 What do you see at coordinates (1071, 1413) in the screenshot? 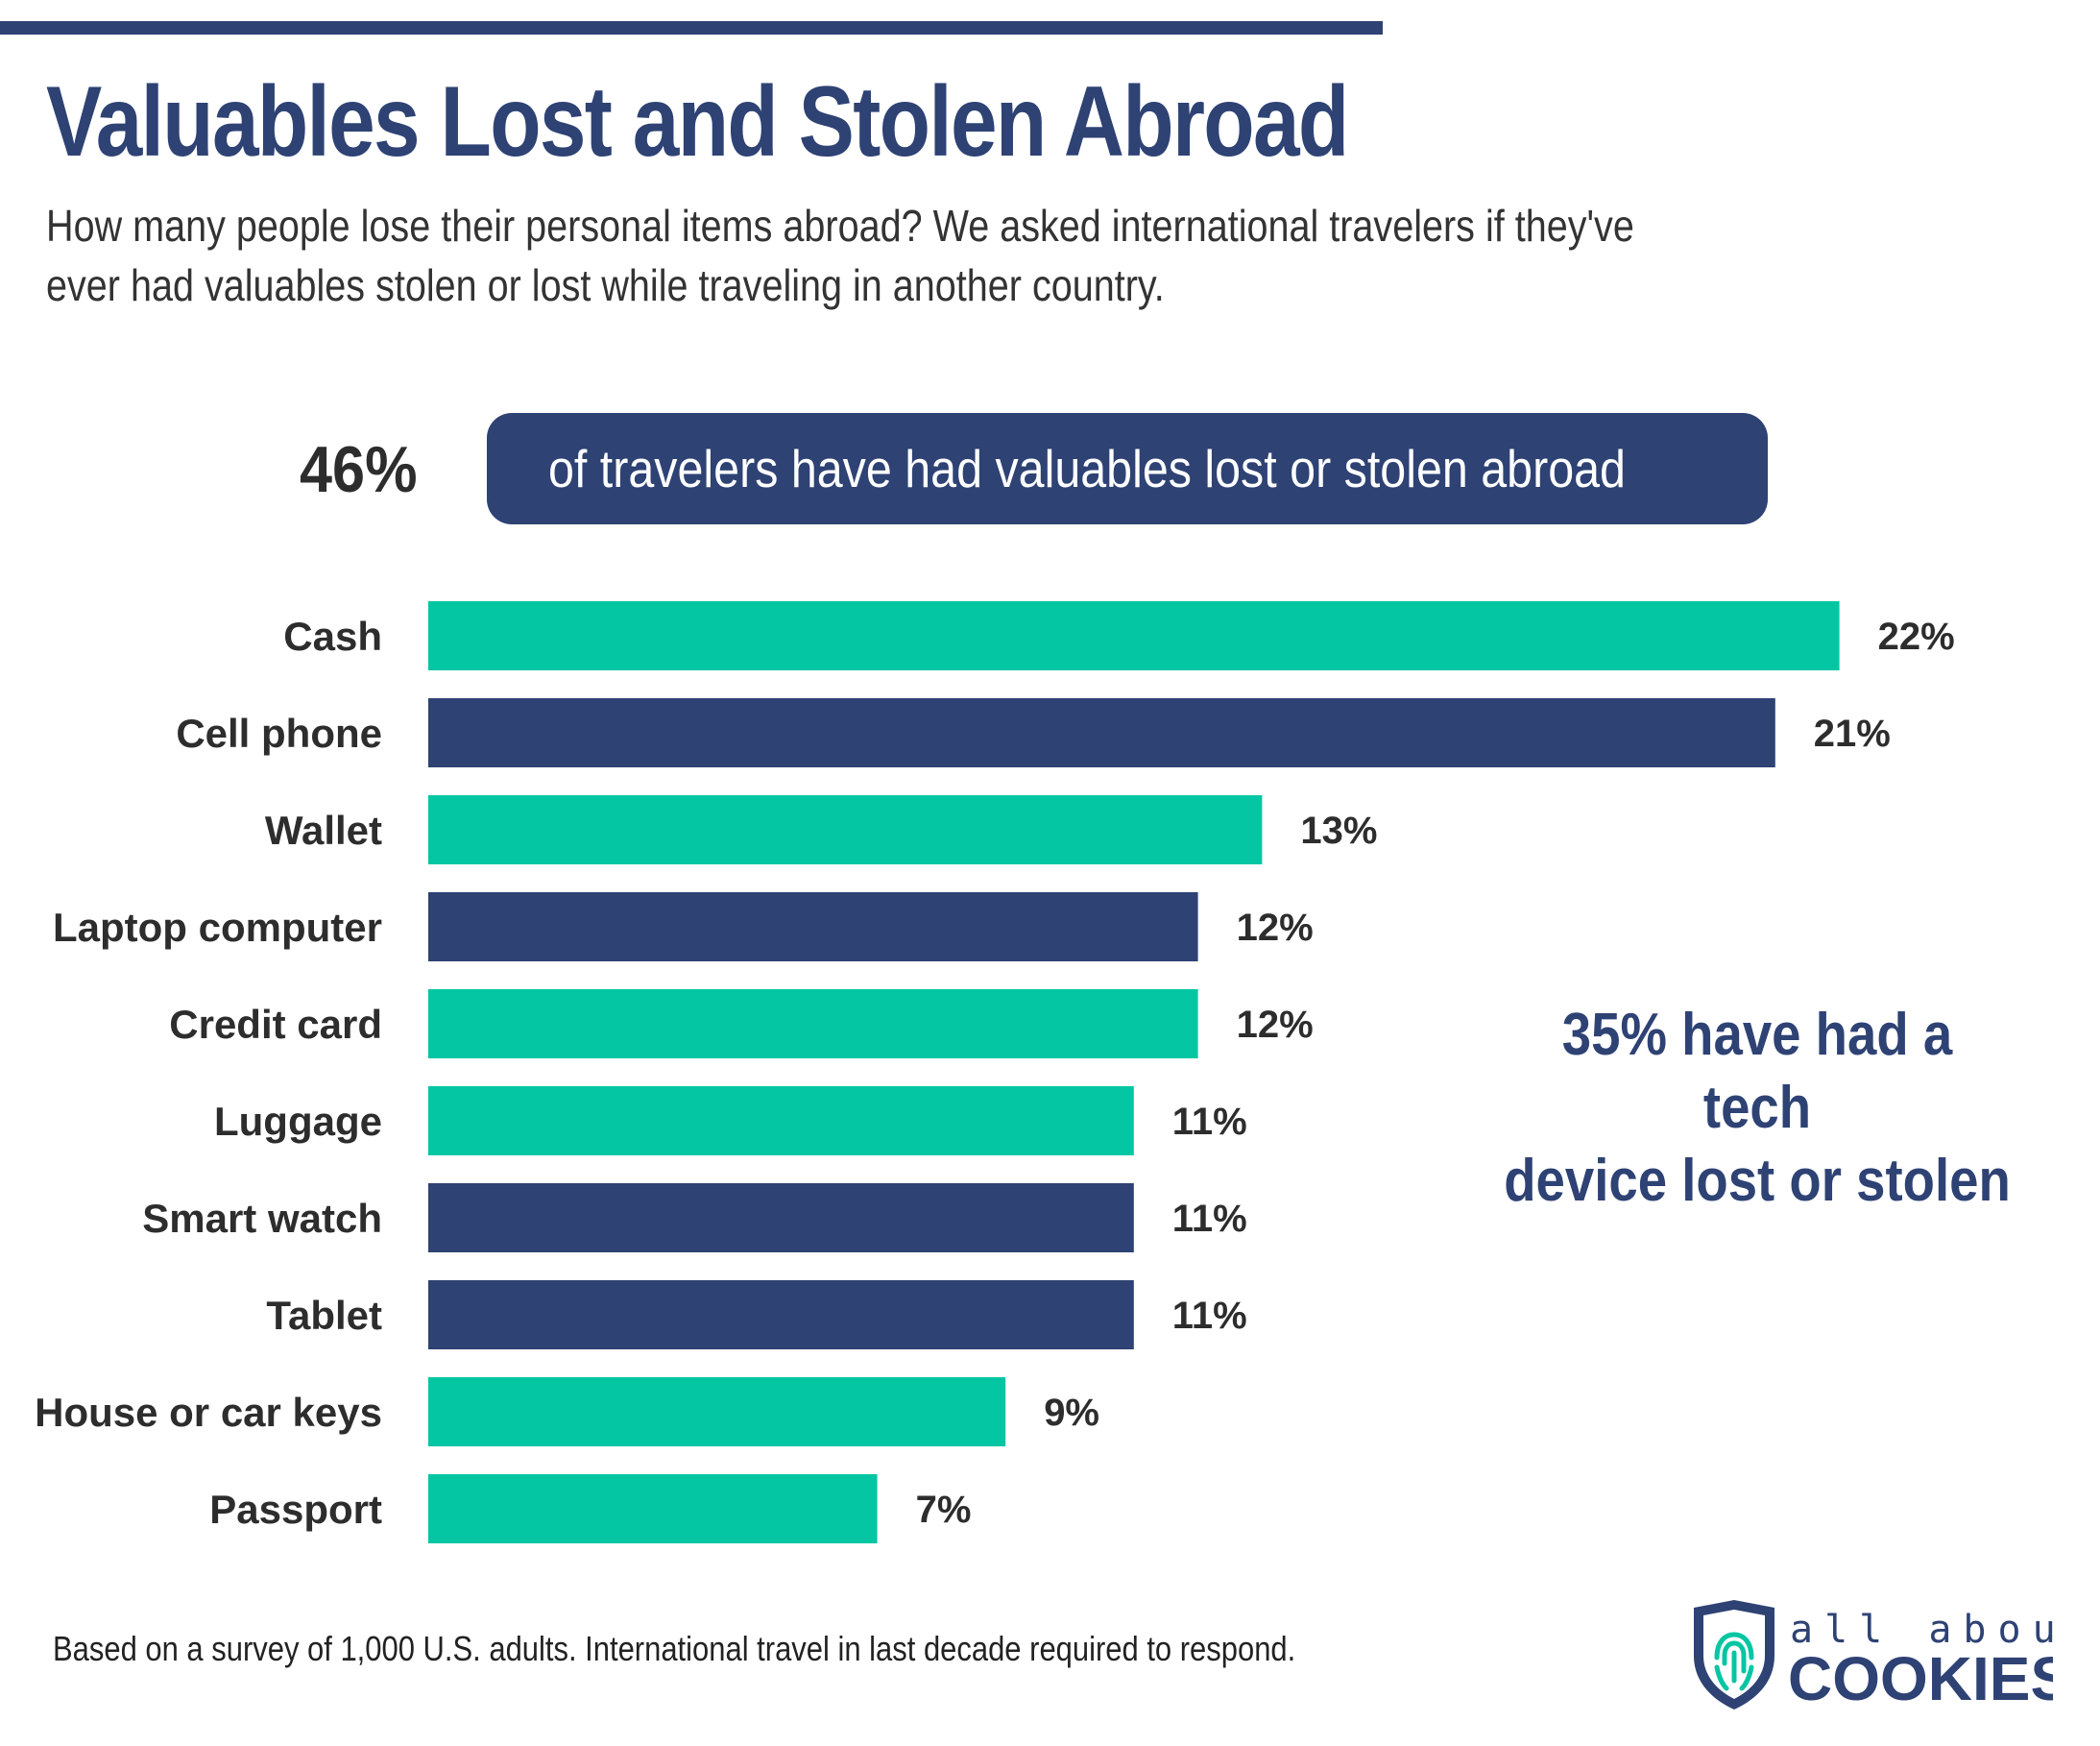
I see `value-label-house-or-car-keys: 9%` at bounding box center [1071, 1413].